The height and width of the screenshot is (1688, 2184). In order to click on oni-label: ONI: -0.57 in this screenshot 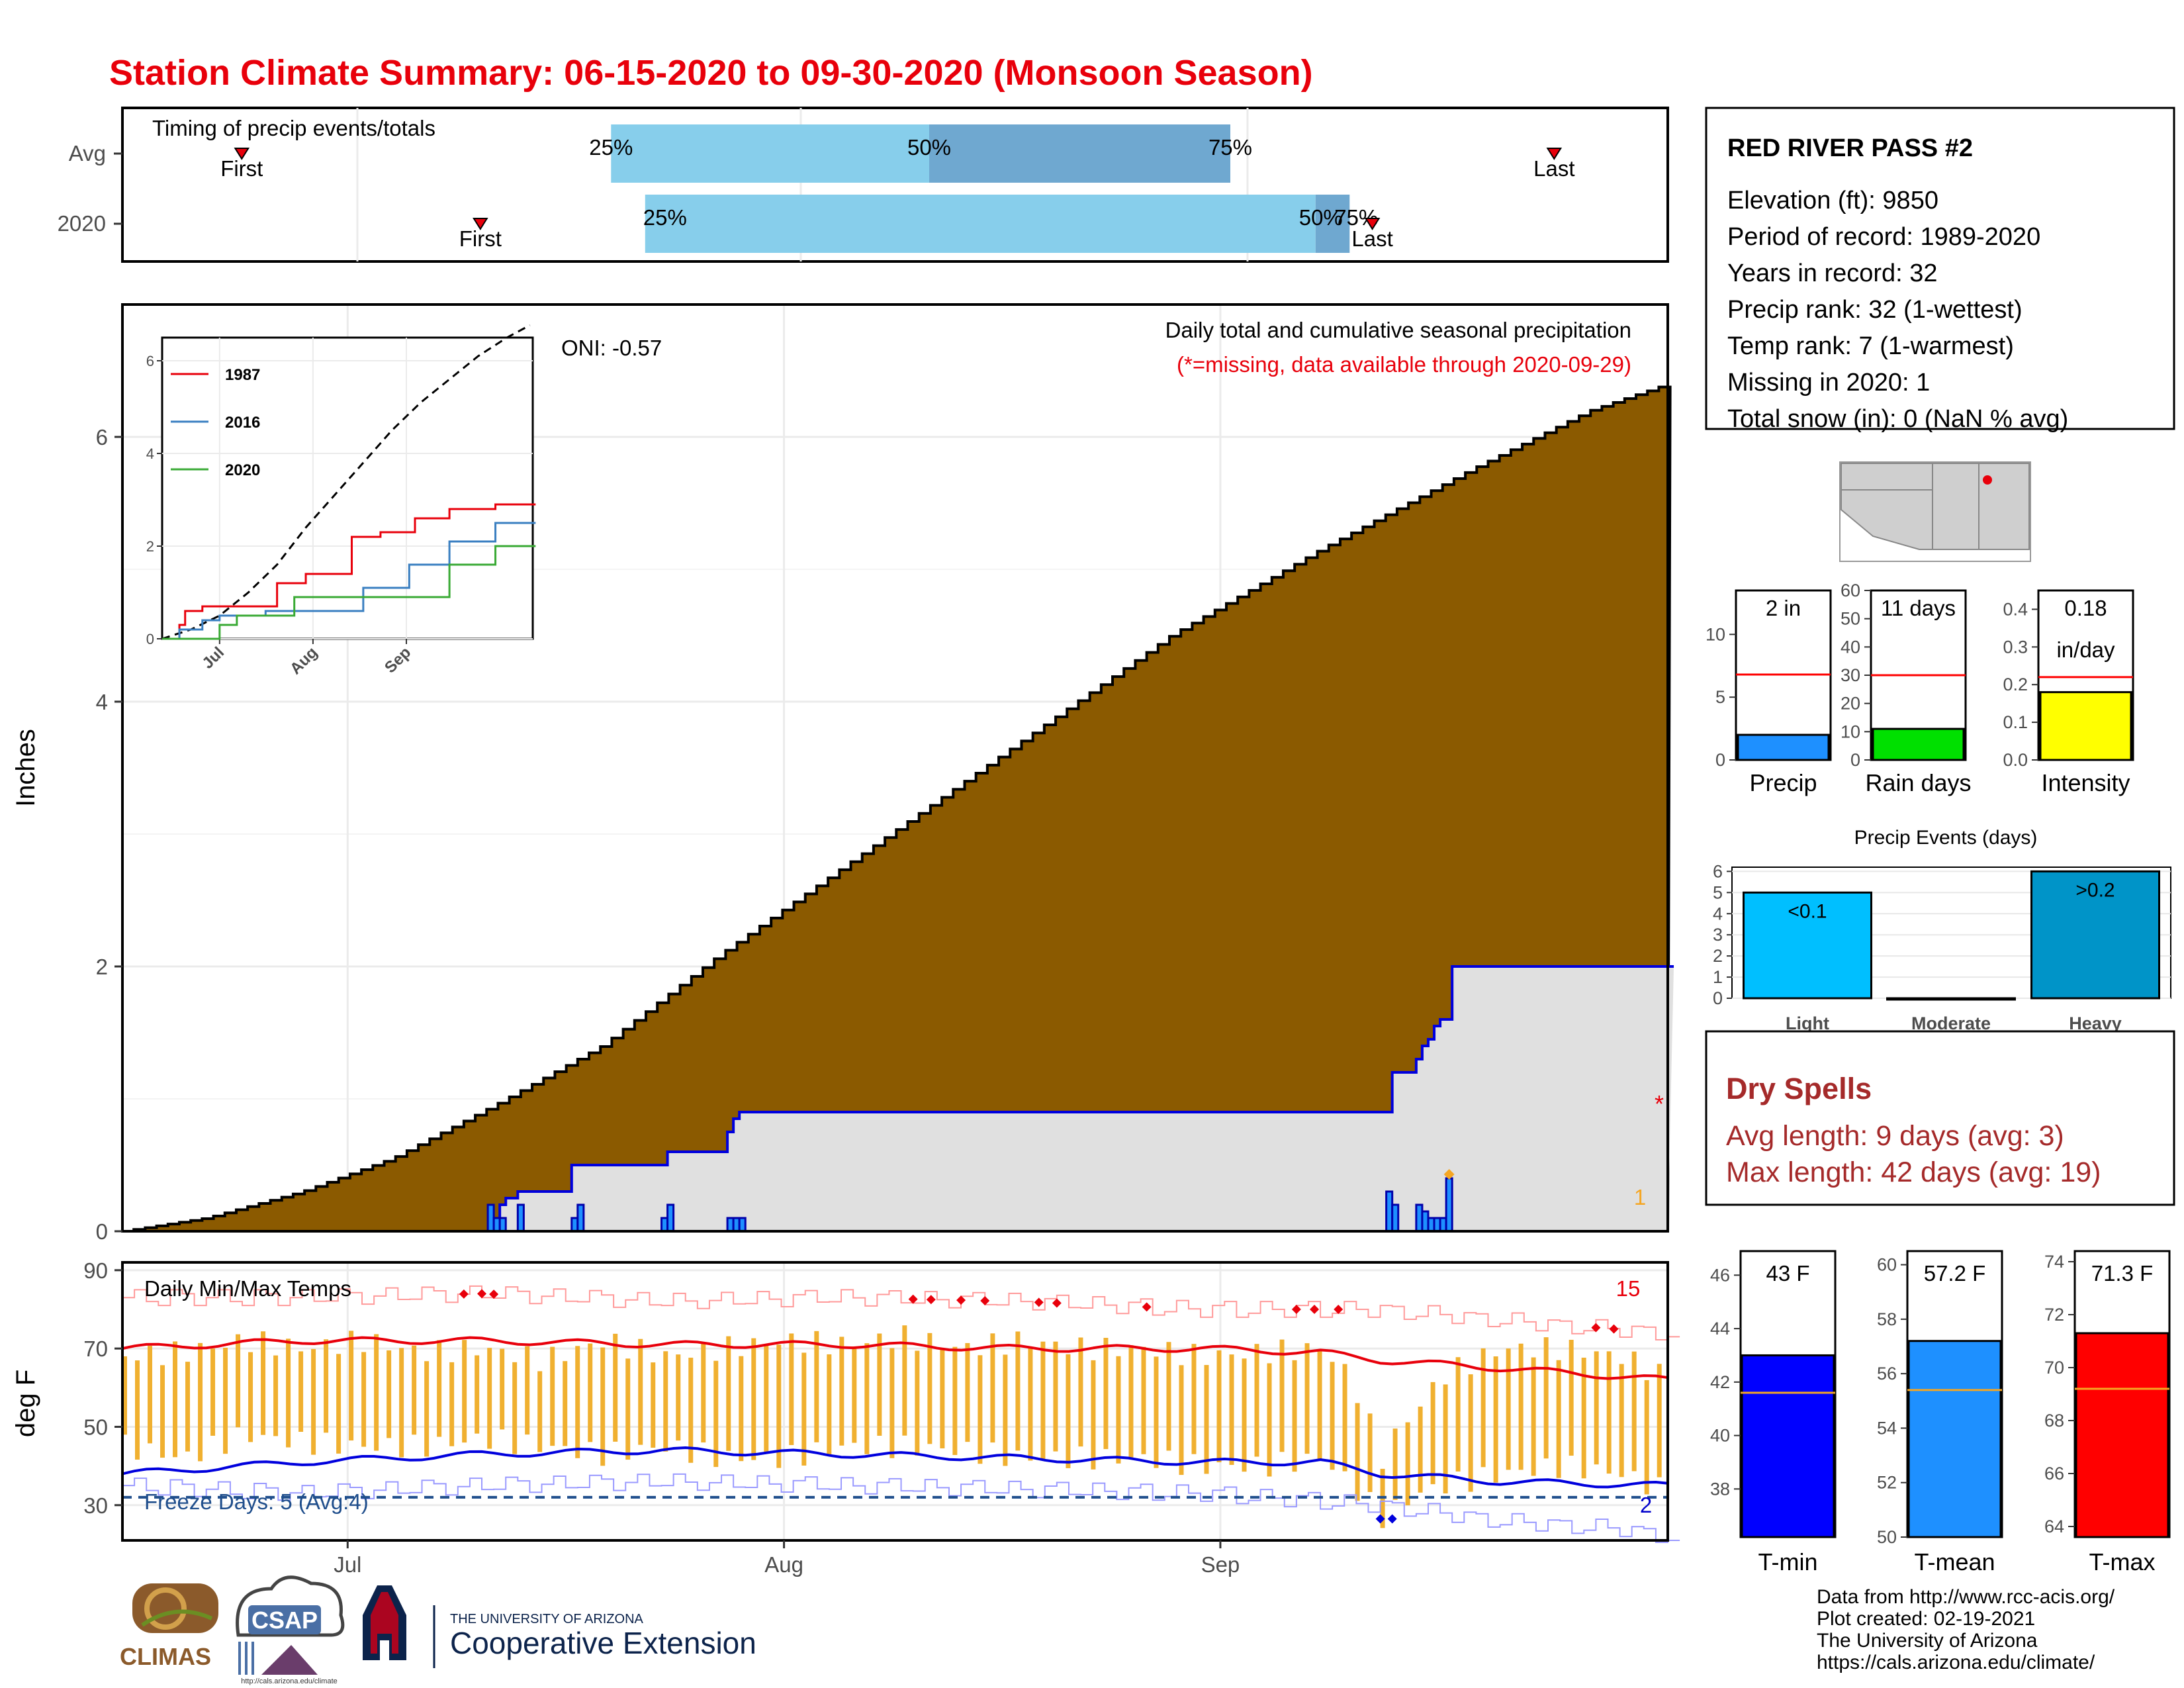, I will do `click(611, 348)`.